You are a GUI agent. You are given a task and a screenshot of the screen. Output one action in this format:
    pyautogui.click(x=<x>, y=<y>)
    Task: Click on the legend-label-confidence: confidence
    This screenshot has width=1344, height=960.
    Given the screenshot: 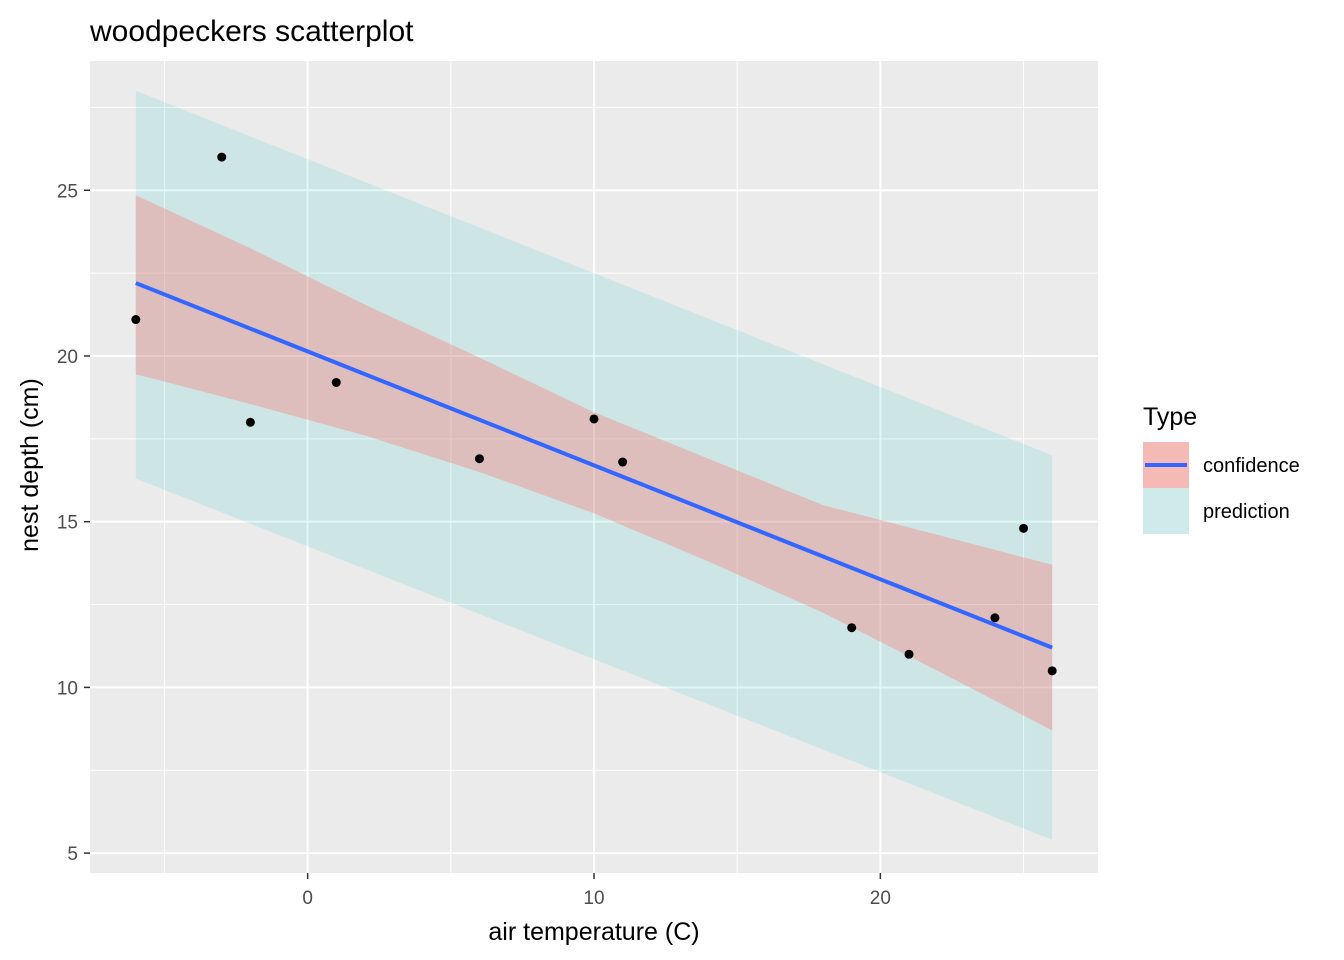 What is the action you would take?
    pyautogui.click(x=1251, y=466)
    